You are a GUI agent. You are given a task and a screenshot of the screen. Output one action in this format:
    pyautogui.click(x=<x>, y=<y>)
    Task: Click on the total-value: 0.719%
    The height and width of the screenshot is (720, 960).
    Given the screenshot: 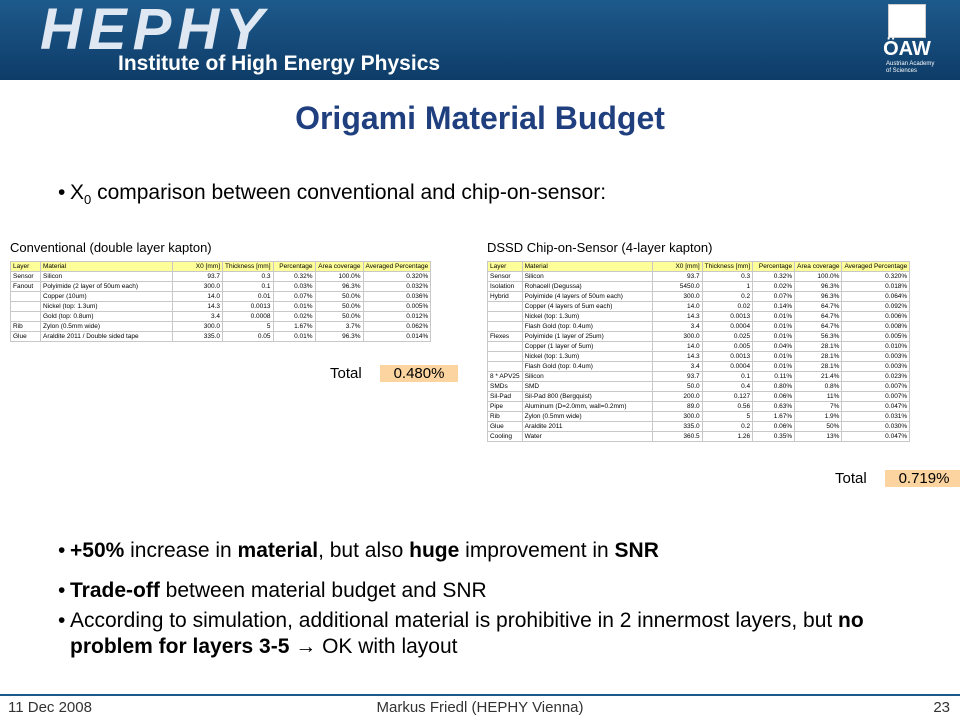 What is the action you would take?
    pyautogui.click(x=922, y=478)
    